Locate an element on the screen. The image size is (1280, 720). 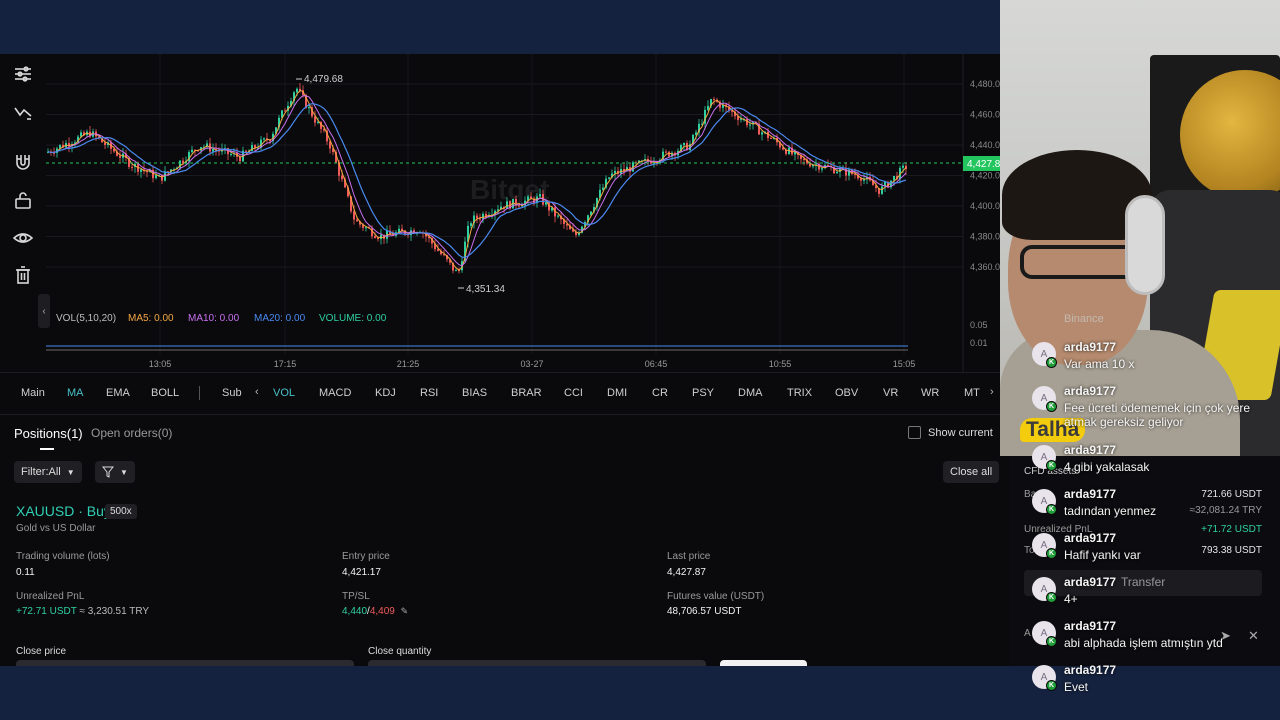
indicator-vol: VOL is located at coordinates (284, 393).